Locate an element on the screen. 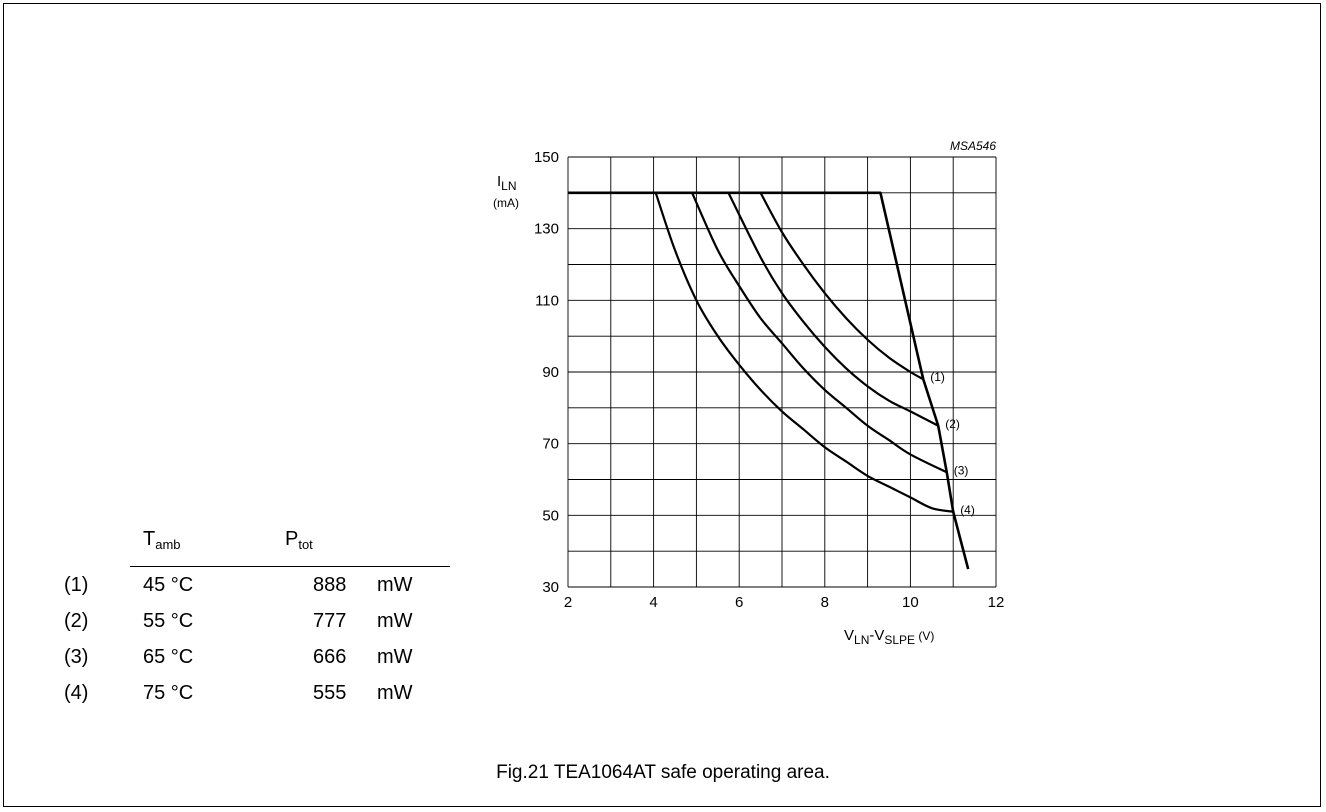  x-axis-label-sub2: SLPE is located at coordinates (899, 640).